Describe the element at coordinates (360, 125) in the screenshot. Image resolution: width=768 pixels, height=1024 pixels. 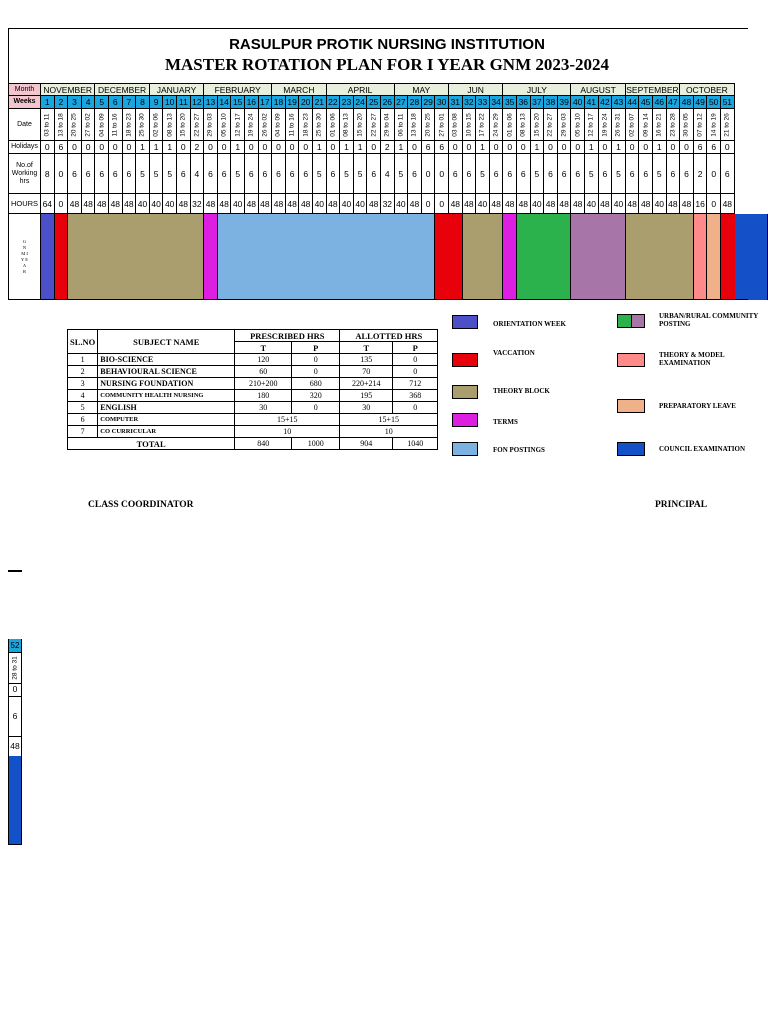
I see `week-date-range: 15 to 20` at that location.